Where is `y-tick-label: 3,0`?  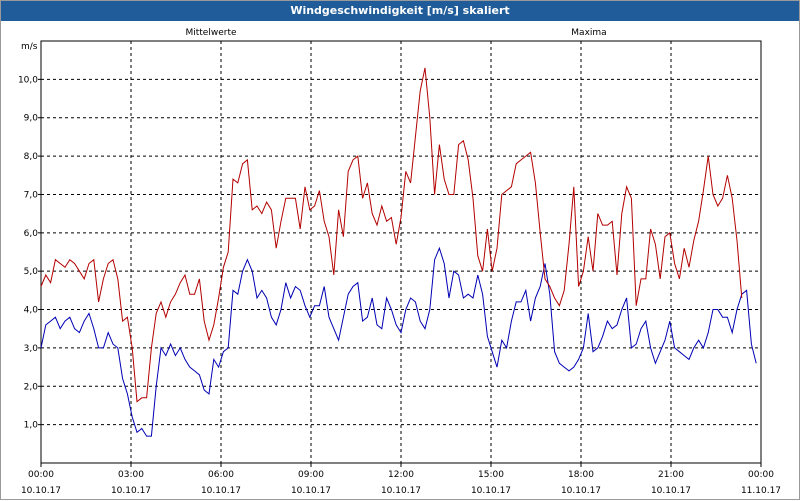 y-tick-label: 3,0 is located at coordinates (31, 349).